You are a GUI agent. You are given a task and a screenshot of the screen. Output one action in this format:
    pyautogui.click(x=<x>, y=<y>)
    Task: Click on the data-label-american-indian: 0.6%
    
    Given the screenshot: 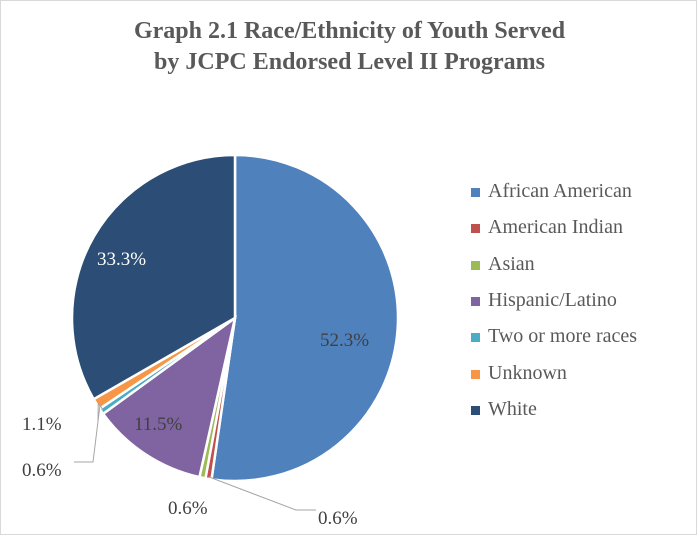 What is the action you would take?
    pyautogui.click(x=338, y=518)
    